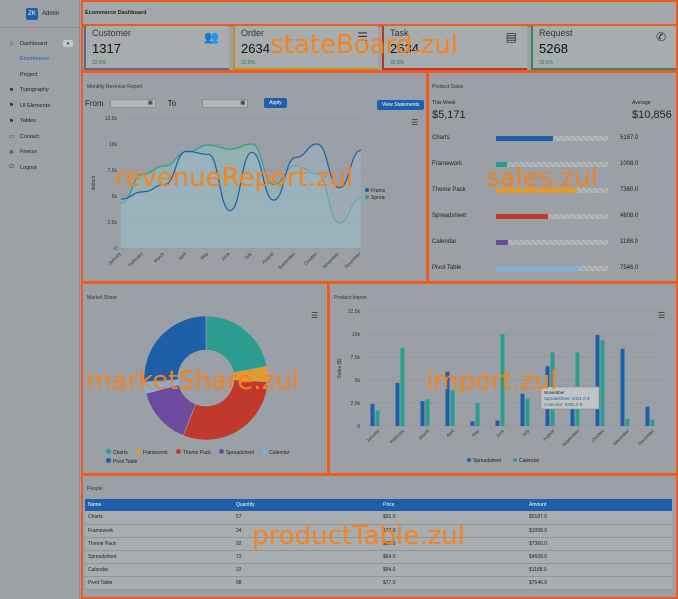 The height and width of the screenshot is (599, 678). I want to click on stat-value: 2634, so click(255, 48).